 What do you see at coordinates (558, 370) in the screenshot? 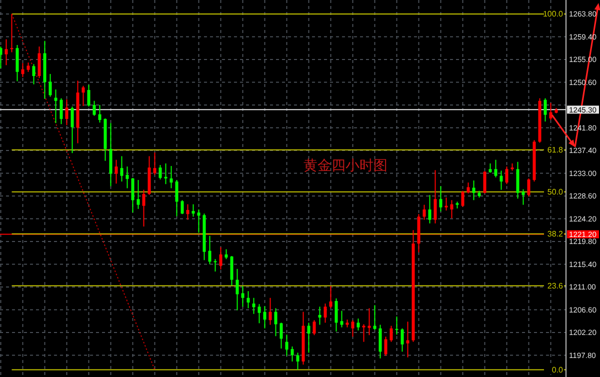
I see `y2-tick-label: 0.0` at bounding box center [558, 370].